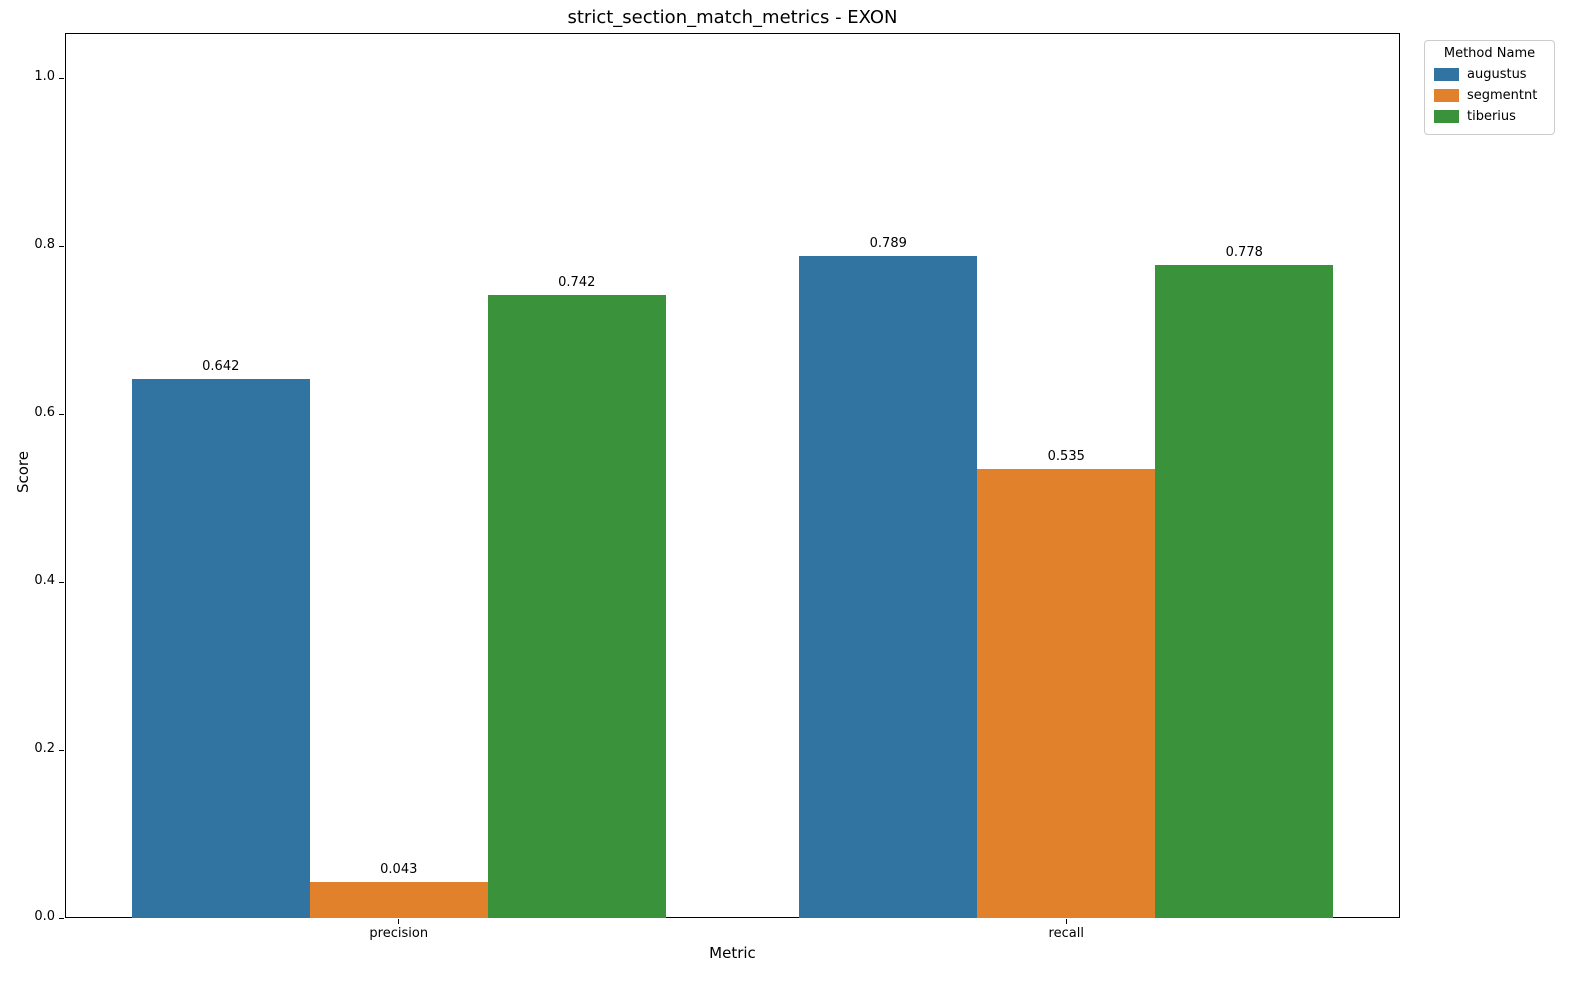 Image resolution: width=1592 pixels, height=989 pixels. What do you see at coordinates (44, 77) in the screenshot?
I see `y-tick-label: 1.0` at bounding box center [44, 77].